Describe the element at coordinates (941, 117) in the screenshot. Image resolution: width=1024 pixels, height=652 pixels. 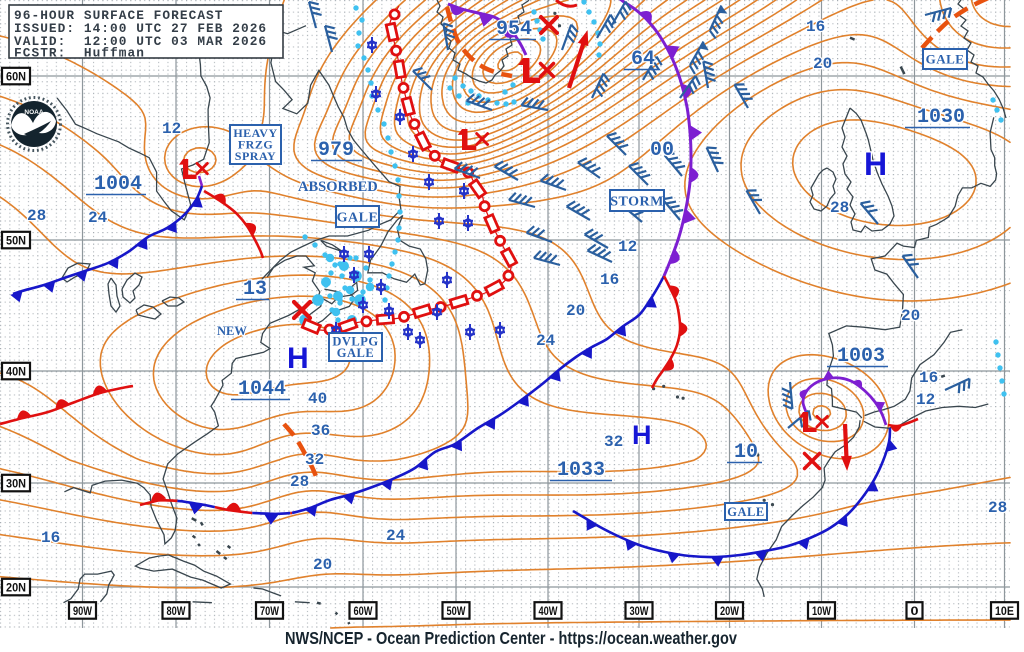
I see `svg-text: 1030` at that location.